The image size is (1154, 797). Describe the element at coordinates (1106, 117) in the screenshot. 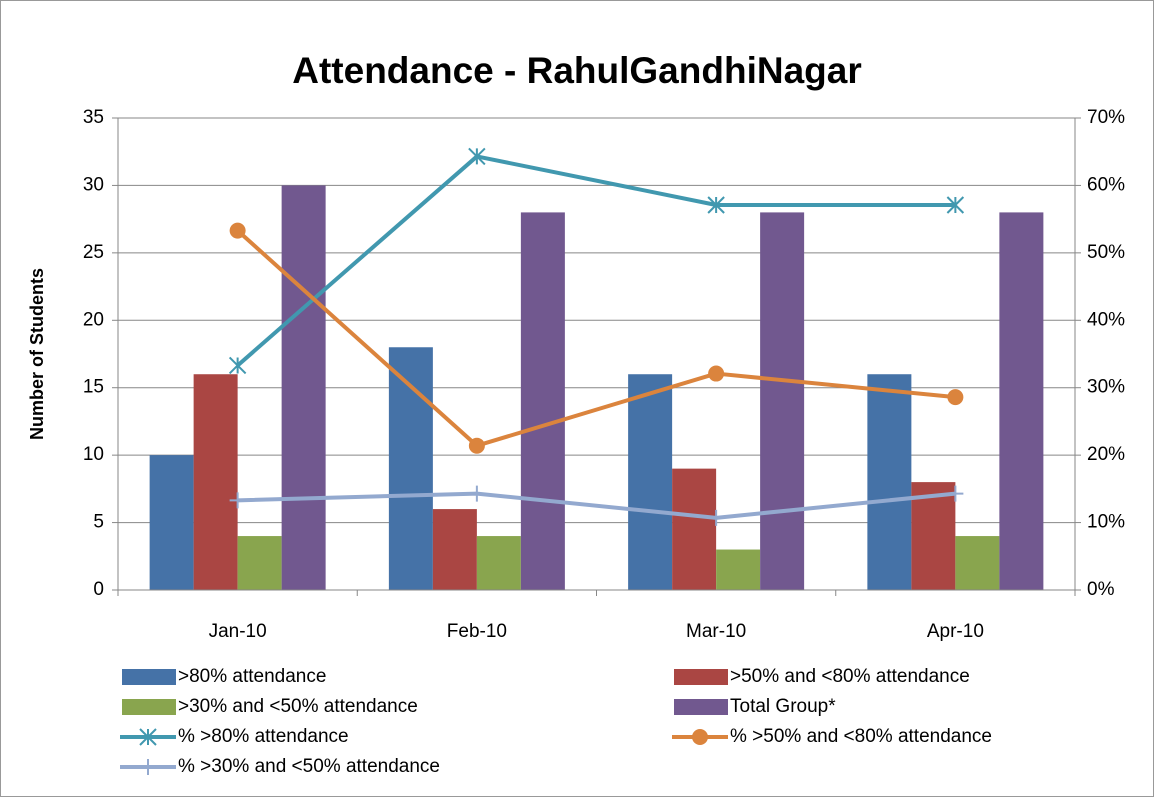

I see `y2-tick-label: 70%` at that location.